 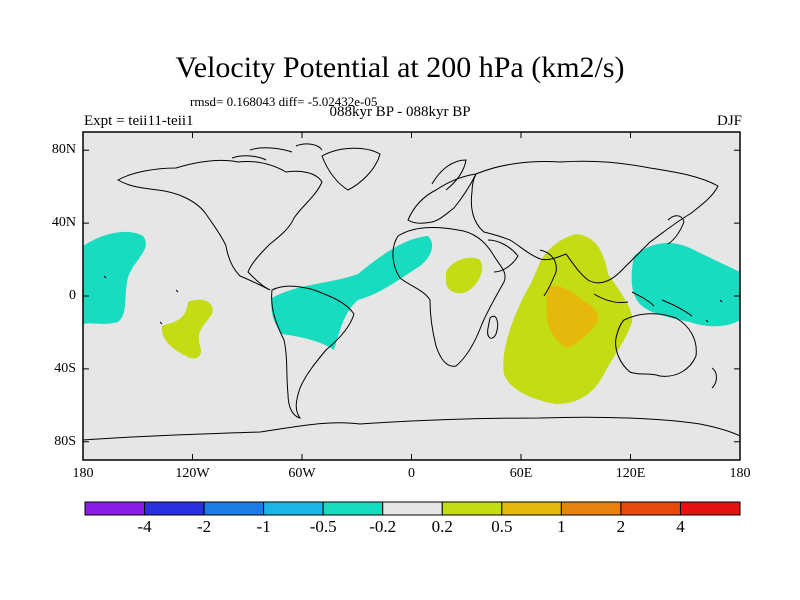 What do you see at coordinates (351, 169) in the screenshot?
I see `coast-greenland` at bounding box center [351, 169].